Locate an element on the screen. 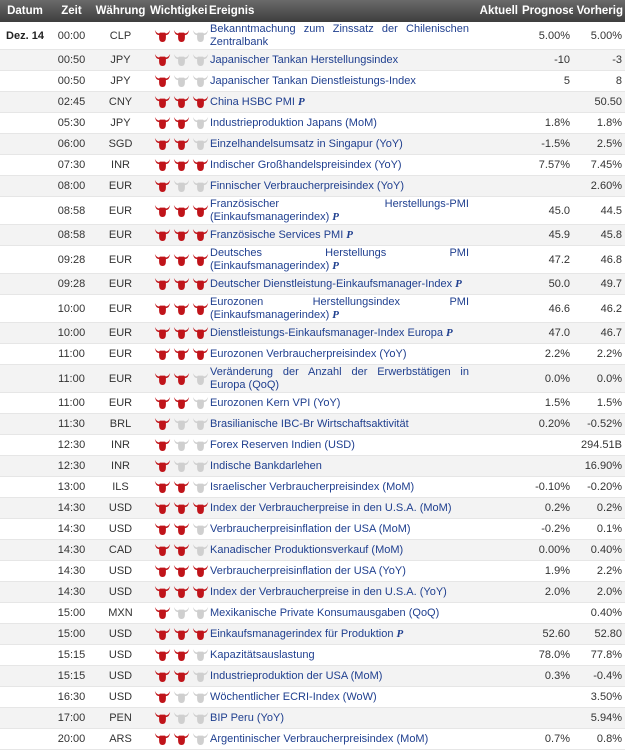  event-link: Finnischer Verbraucherpreisindex (YoY) is located at coordinates (307, 185).